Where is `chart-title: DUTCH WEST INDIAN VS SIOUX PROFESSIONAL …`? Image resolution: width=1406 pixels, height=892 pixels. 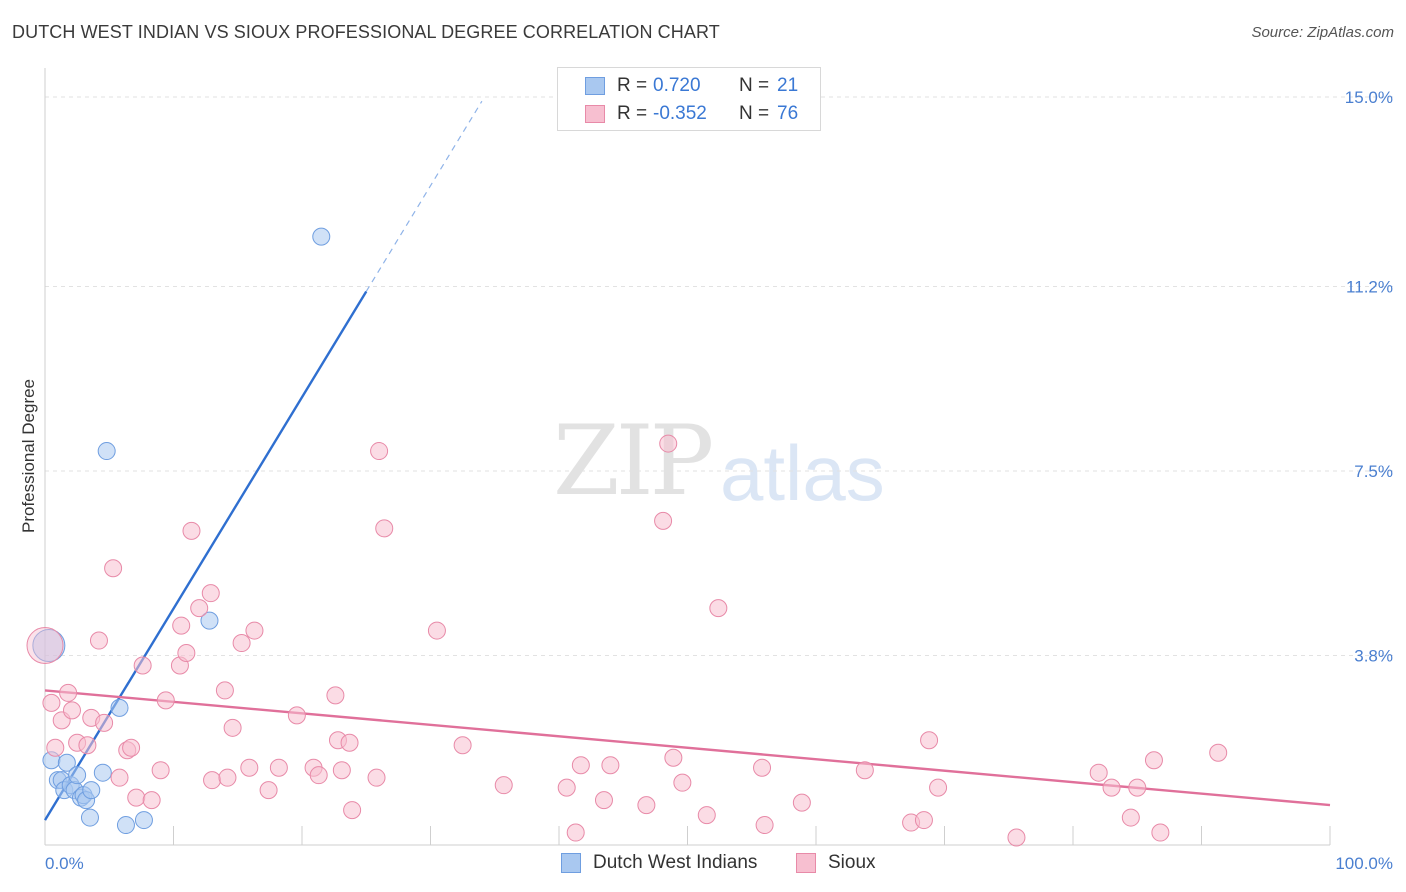
chart-title: DUTCH WEST INDIAN VS SIOUX PROFESSIONAL … is located at coordinates (366, 32).